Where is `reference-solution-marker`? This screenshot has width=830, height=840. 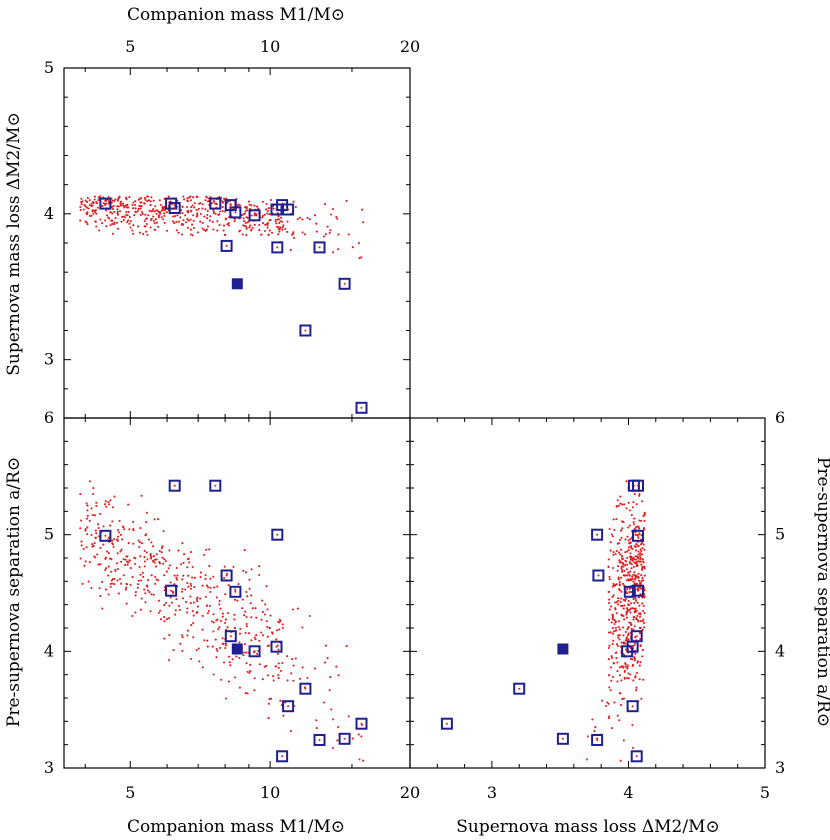 reference-solution-marker is located at coordinates (237, 284).